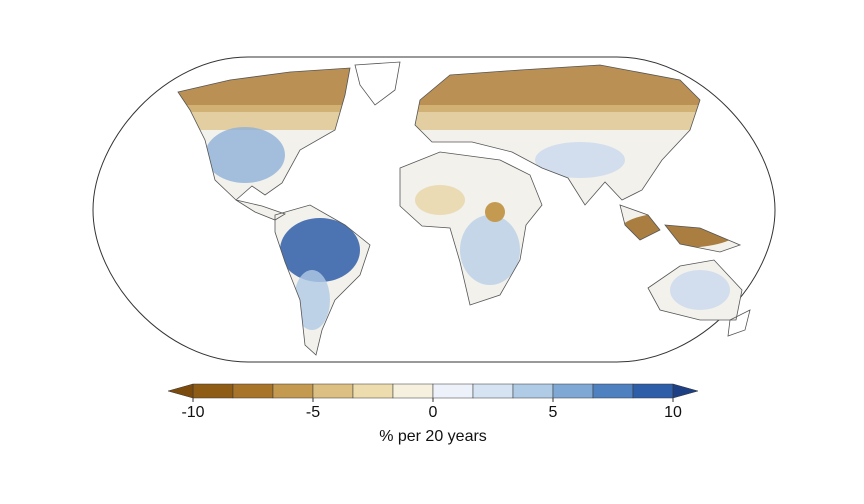 The height and width of the screenshot is (504, 864). Describe the element at coordinates (673, 412) in the screenshot. I see `colorbar-tick-label: 10` at that location.